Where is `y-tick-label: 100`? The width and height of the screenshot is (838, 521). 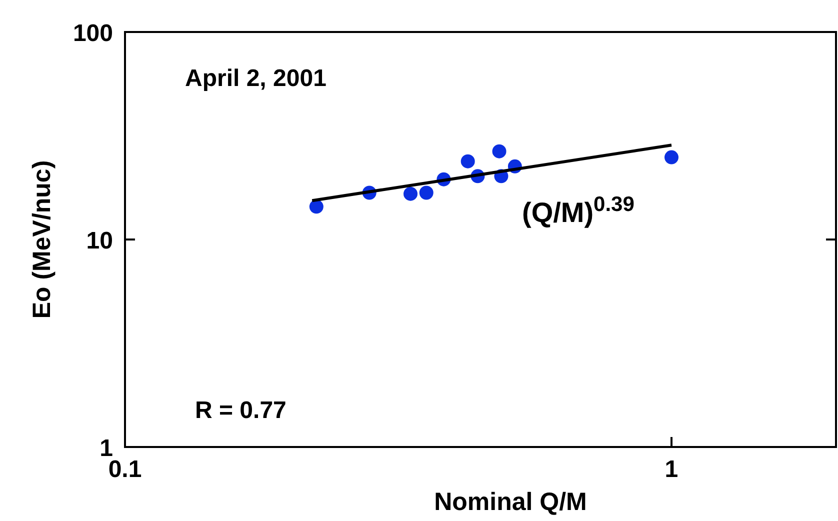
y-tick-label: 100 is located at coordinates (92, 33).